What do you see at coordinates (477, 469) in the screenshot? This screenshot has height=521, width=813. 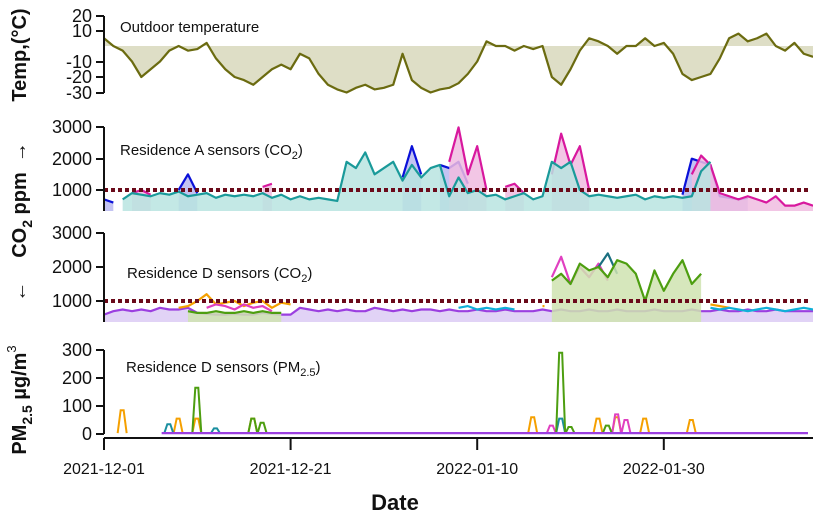 I see `x-tick-label: 2022-01-10` at bounding box center [477, 469].